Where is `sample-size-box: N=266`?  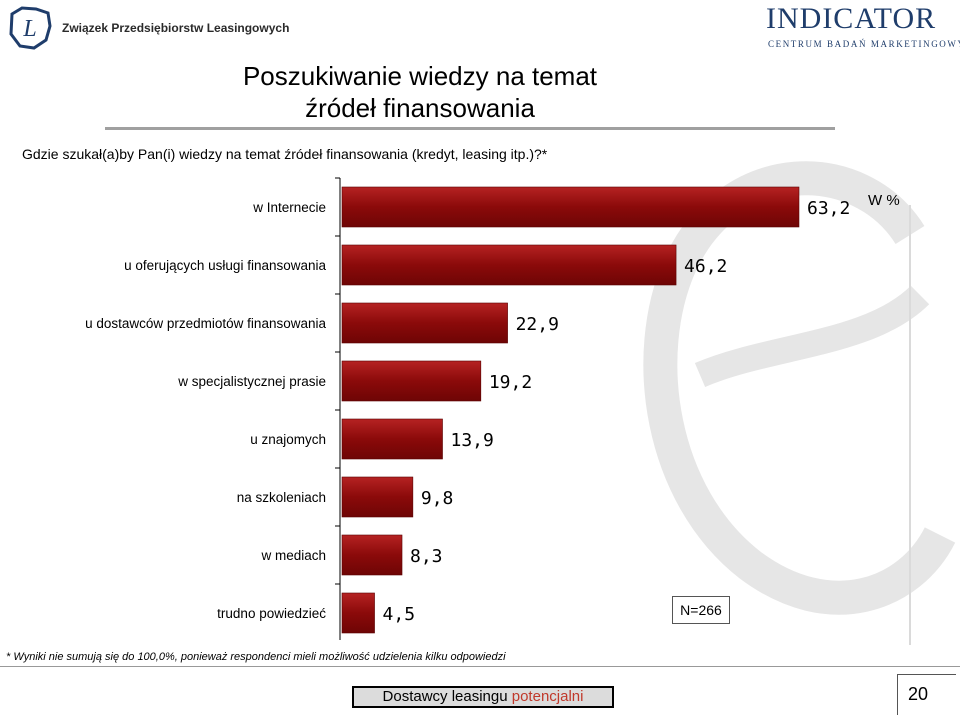 sample-size-box: N=266 is located at coordinates (701, 610).